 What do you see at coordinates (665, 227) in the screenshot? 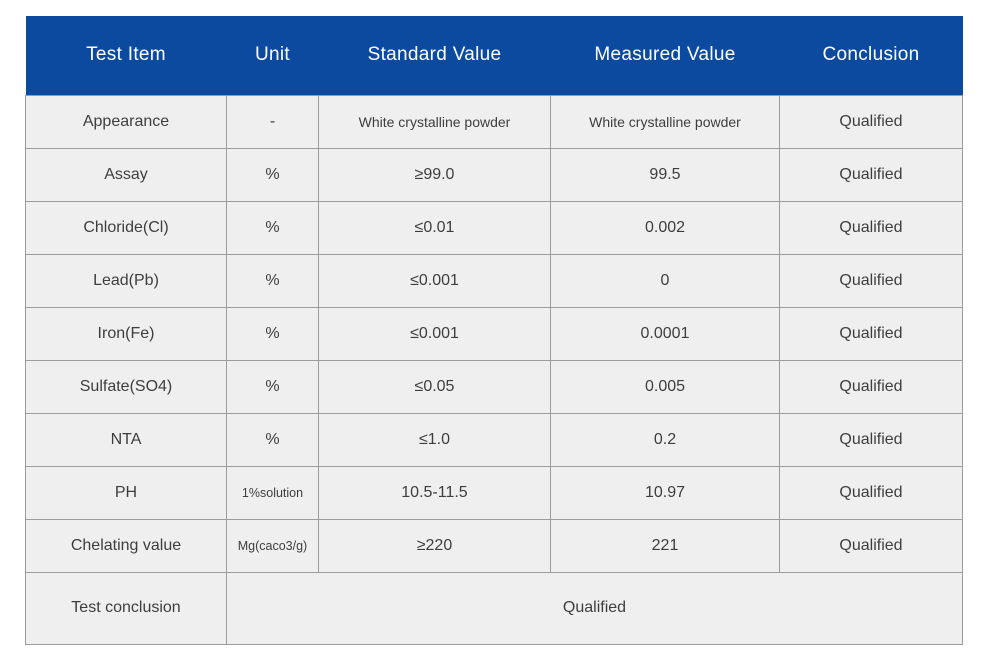
I see `cell-measured: 0.002` at bounding box center [665, 227].